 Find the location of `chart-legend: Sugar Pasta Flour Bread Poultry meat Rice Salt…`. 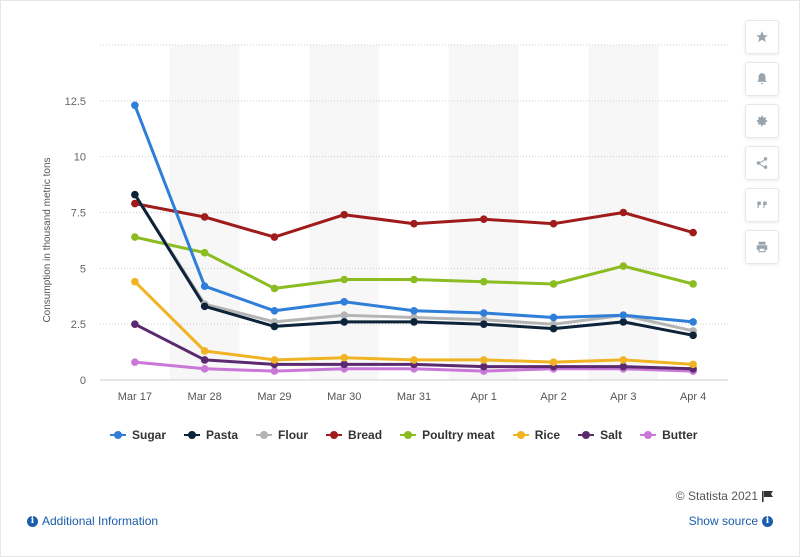

chart-legend: Sugar Pasta Flour Bread Poultry meat Rice Salt… is located at coordinates (403, 435).